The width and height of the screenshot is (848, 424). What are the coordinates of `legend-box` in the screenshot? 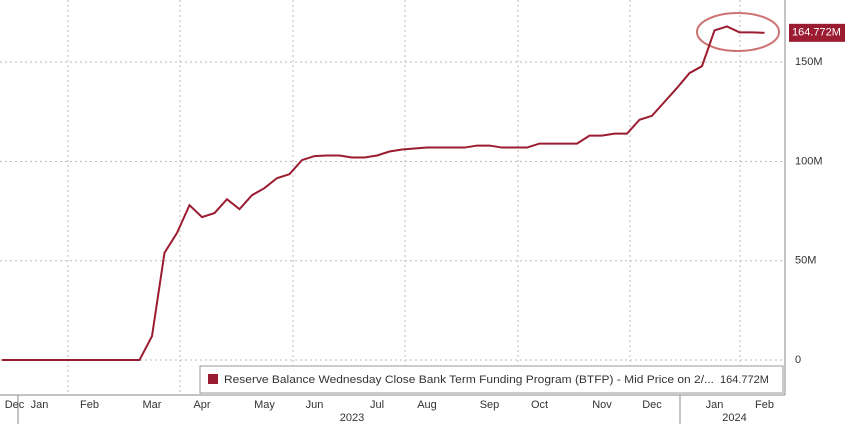 It's located at (491, 379).